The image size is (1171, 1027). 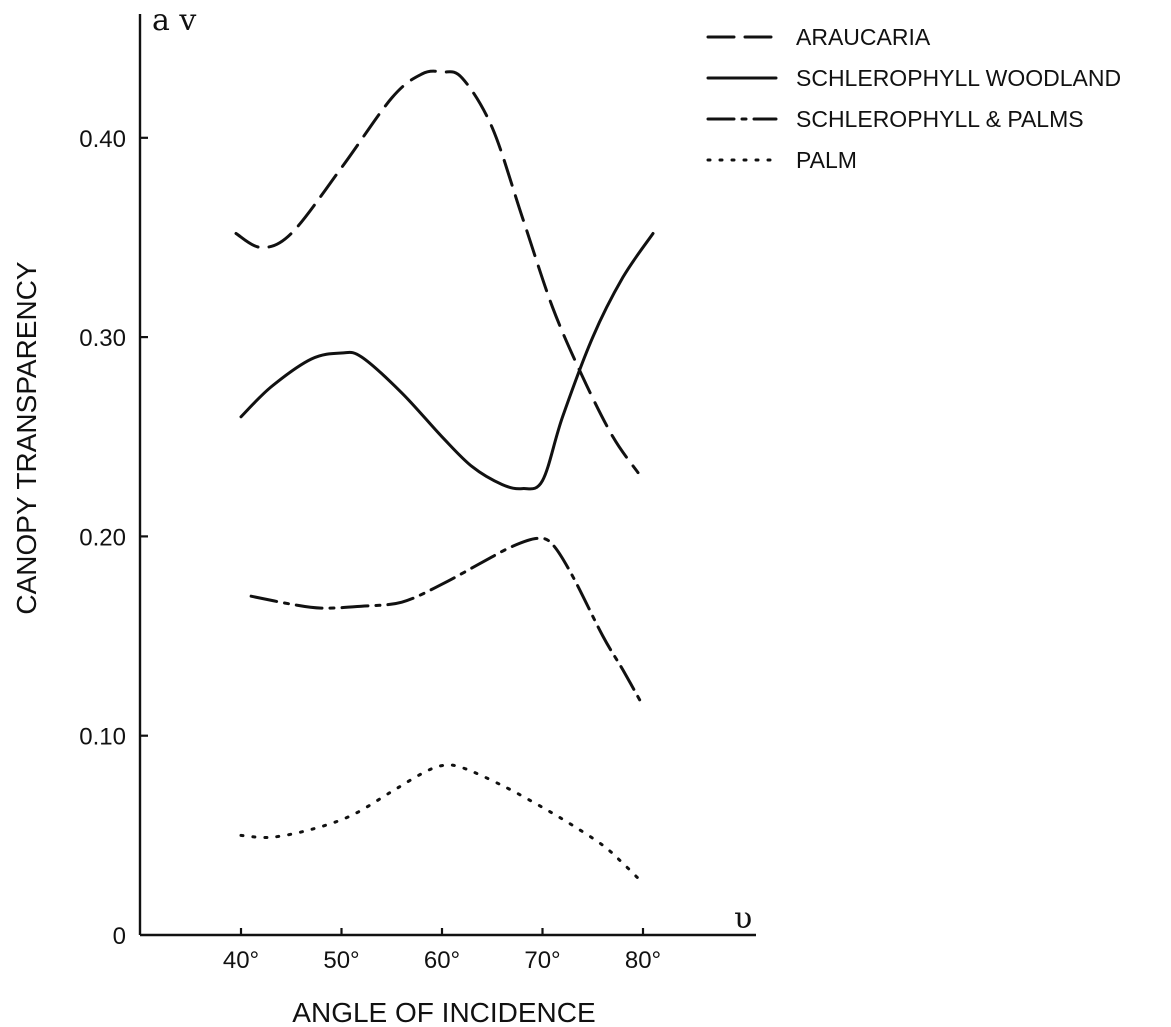 What do you see at coordinates (102, 338) in the screenshot?
I see `y-tick-label-0.30: 0.30` at bounding box center [102, 338].